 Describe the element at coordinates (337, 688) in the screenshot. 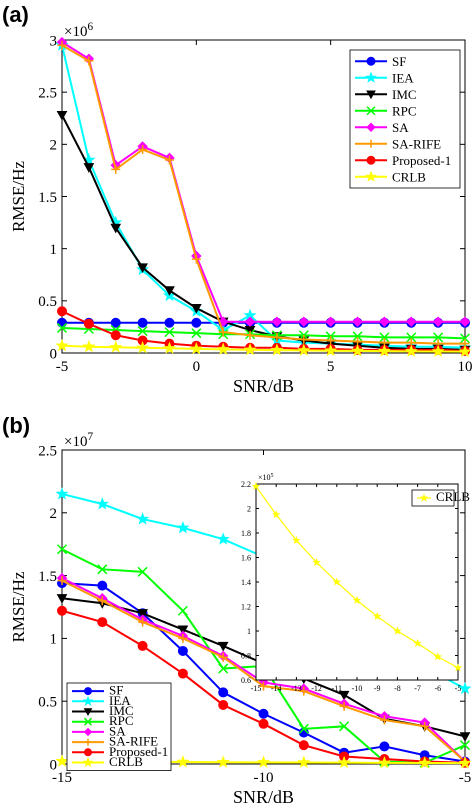

I see `x-tick-label: -11` at that location.